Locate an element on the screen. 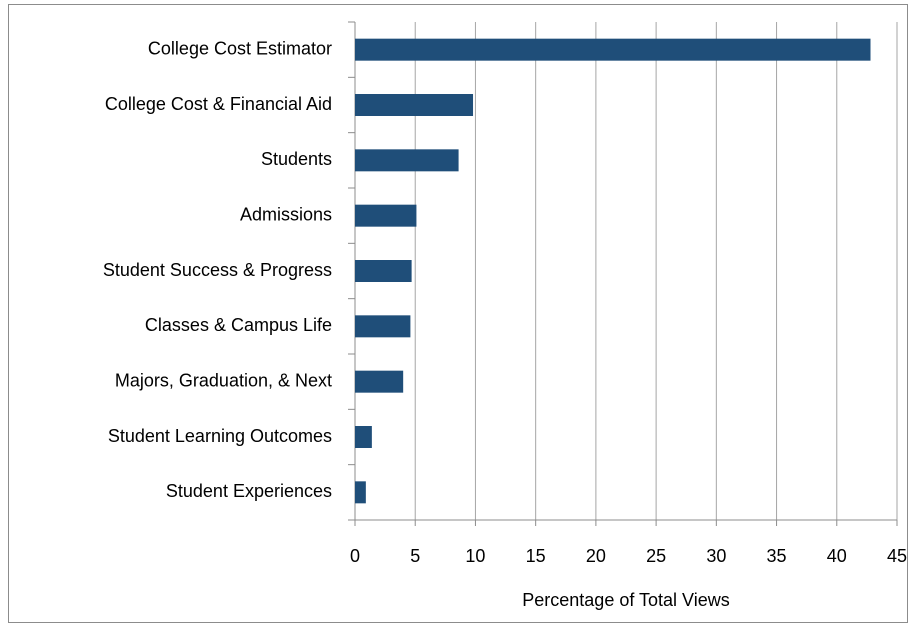  y-tick-label: Student Success & Progress is located at coordinates (217, 270).